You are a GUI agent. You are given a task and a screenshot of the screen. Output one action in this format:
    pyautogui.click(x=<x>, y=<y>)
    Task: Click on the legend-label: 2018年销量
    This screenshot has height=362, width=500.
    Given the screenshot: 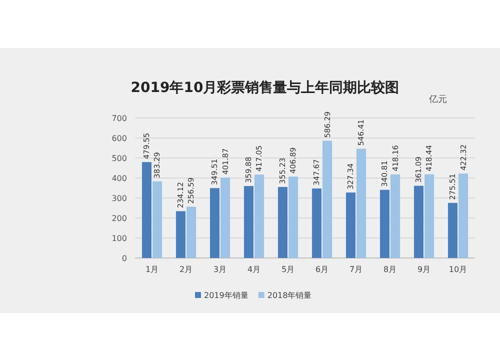 What is the action you would take?
    pyautogui.click(x=289, y=295)
    